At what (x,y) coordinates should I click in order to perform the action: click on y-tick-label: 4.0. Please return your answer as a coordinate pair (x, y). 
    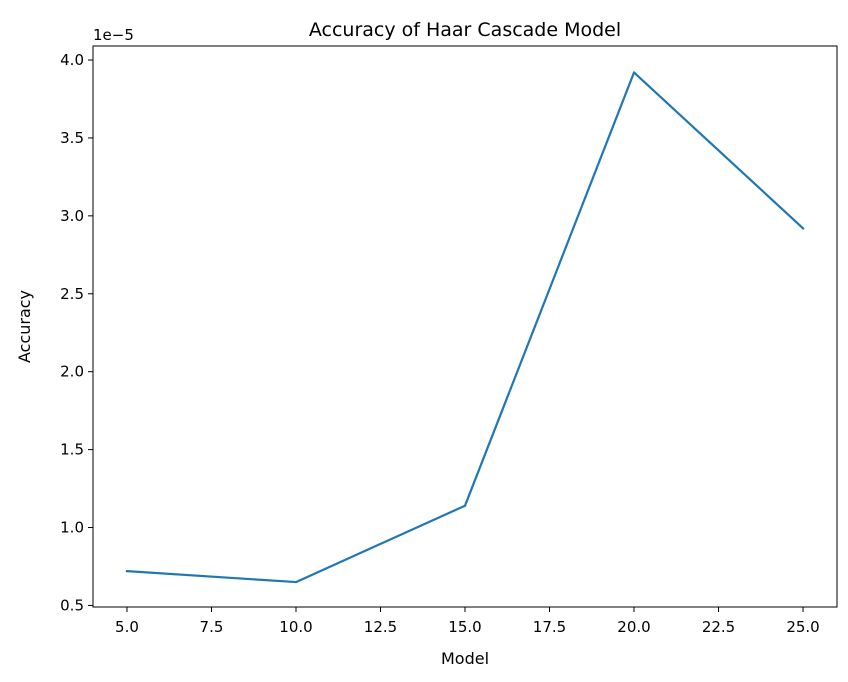
    Looking at the image, I should click on (72, 60).